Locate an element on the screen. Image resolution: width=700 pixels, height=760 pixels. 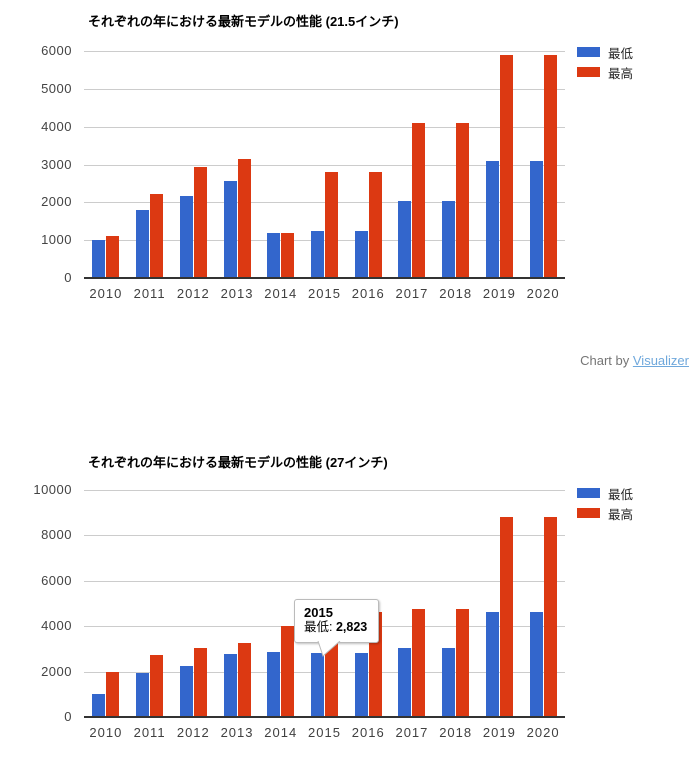
y-axis-label: 3000 is located at coordinates (56, 164).